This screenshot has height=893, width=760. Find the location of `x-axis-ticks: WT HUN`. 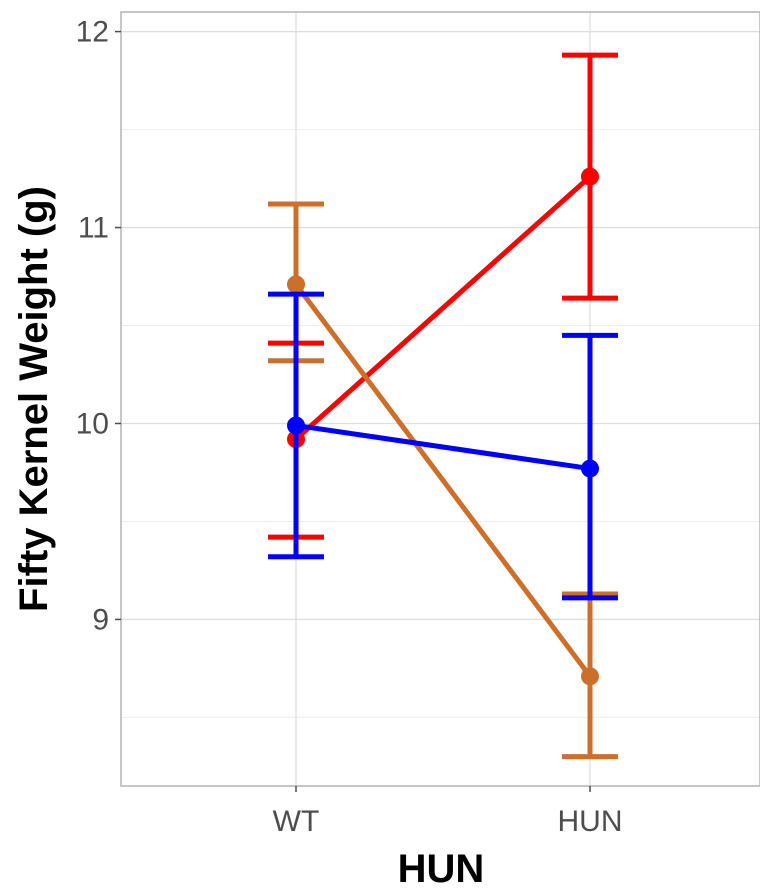

x-axis-ticks: WT HUN is located at coordinates (448, 812).